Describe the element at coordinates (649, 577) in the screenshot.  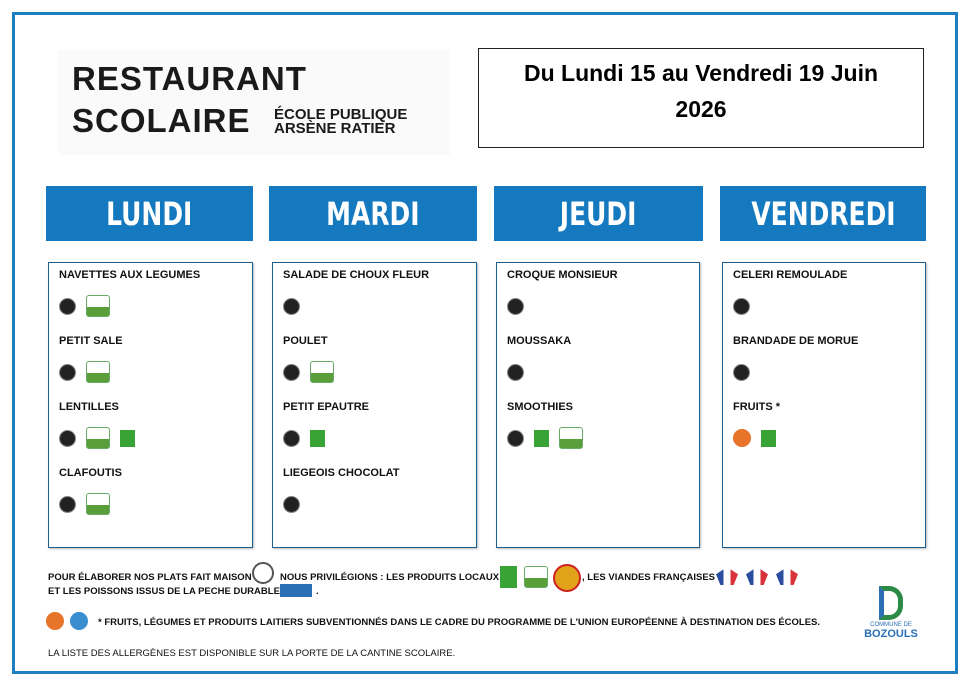
I see `footer-text: , LES VIANDES FRANÇAISES` at that location.